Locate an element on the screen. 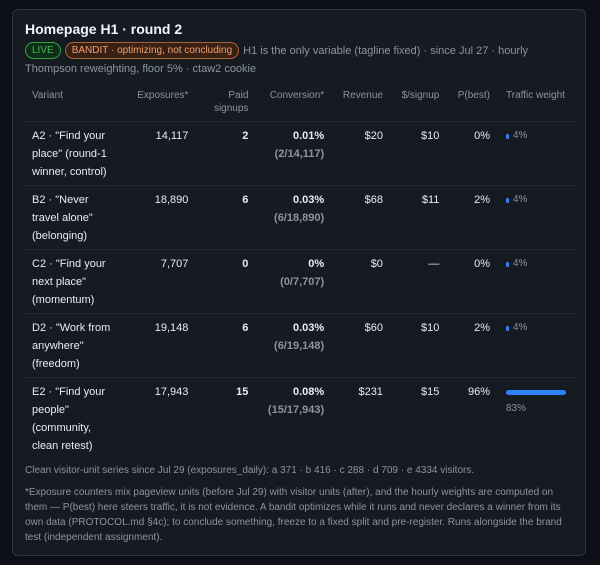 The height and width of the screenshot is (565, 600). signups-value: 2 is located at coordinates (226, 153).